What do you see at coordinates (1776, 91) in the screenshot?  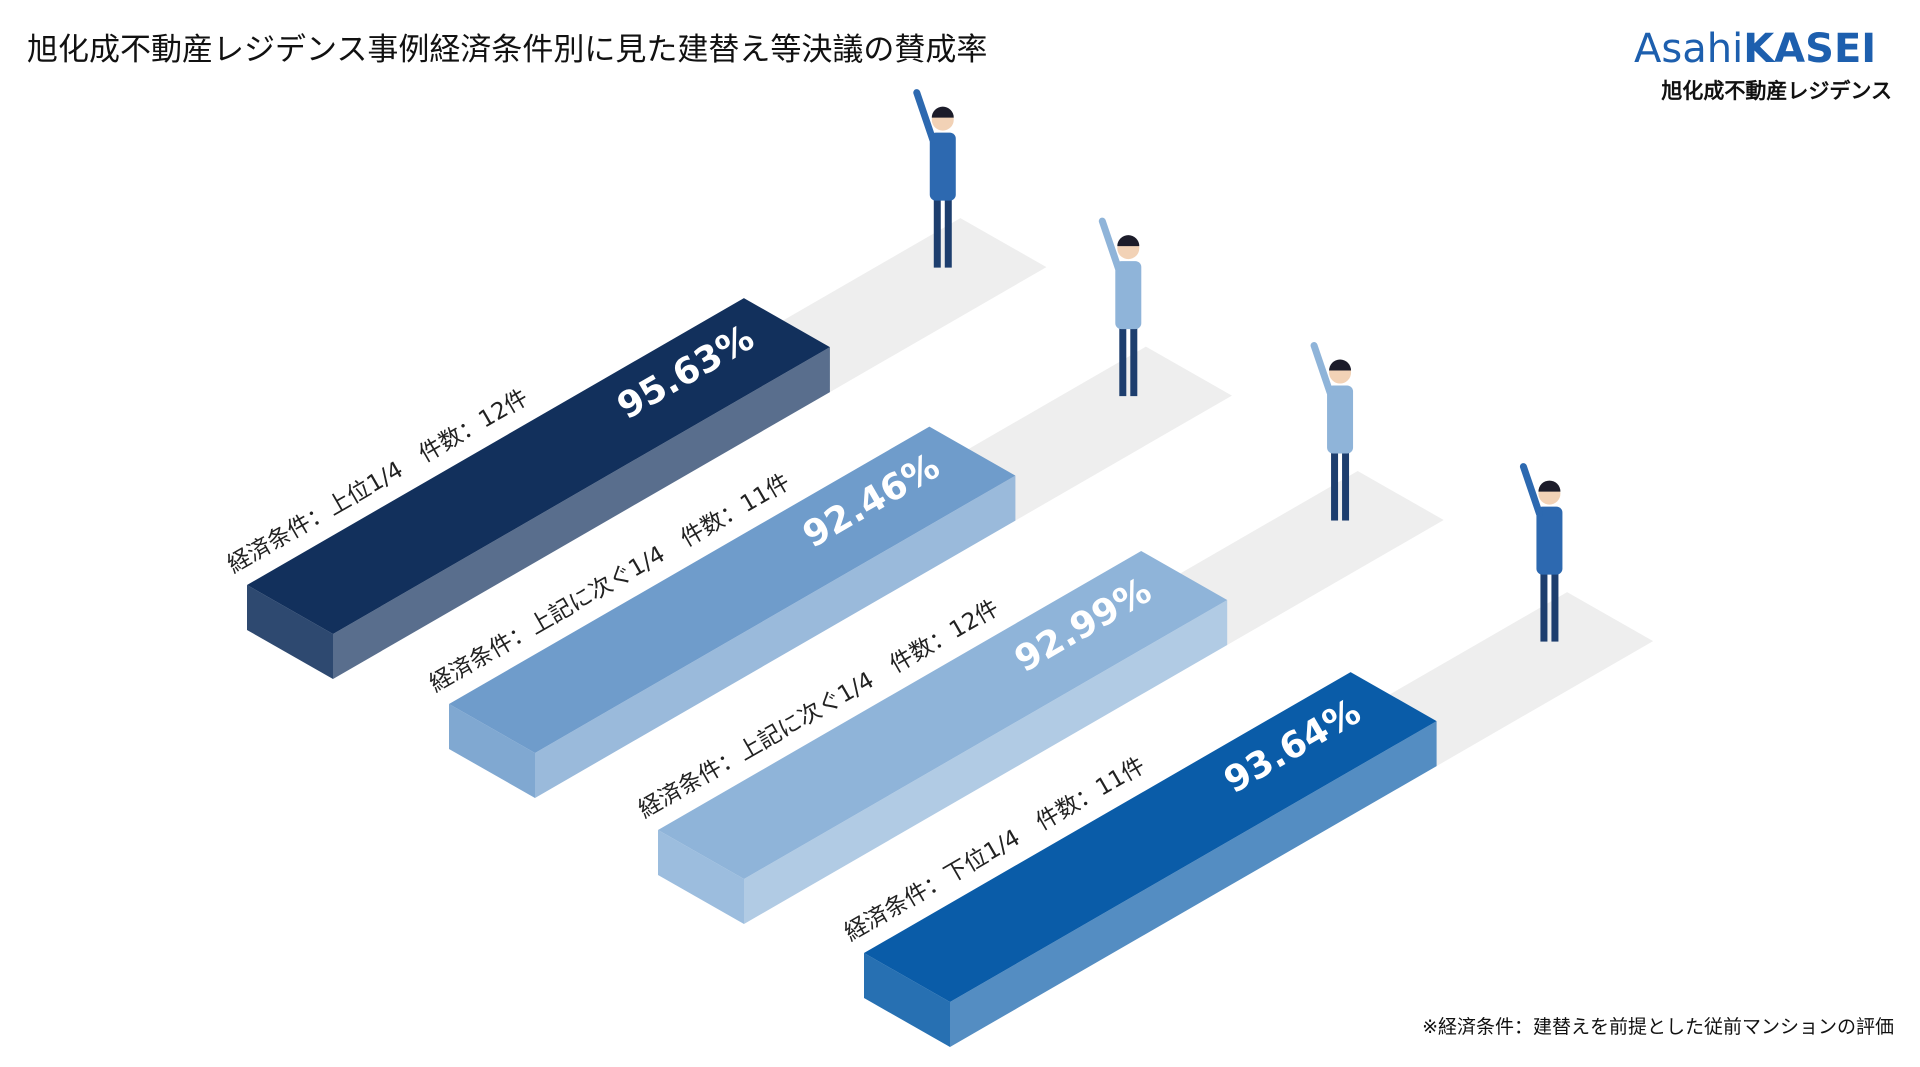 I see `logo-company: 旭化成不動産レジデンス` at bounding box center [1776, 91].